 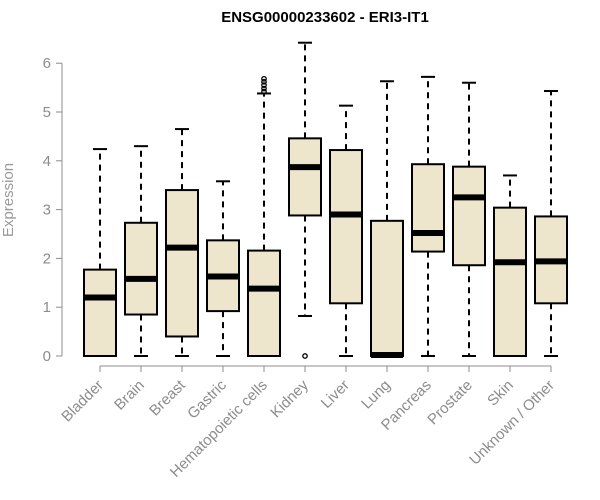 I want to click on box-pancreas, so click(x=428, y=216).